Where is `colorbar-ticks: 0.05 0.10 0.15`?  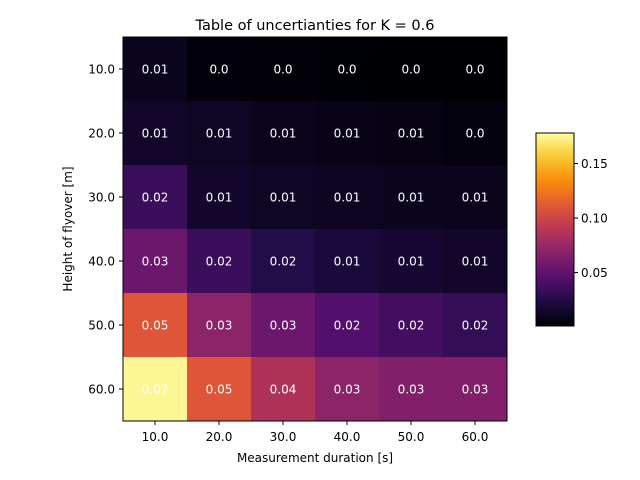 colorbar-ticks: 0.05 0.10 0.15 is located at coordinates (591, 218).